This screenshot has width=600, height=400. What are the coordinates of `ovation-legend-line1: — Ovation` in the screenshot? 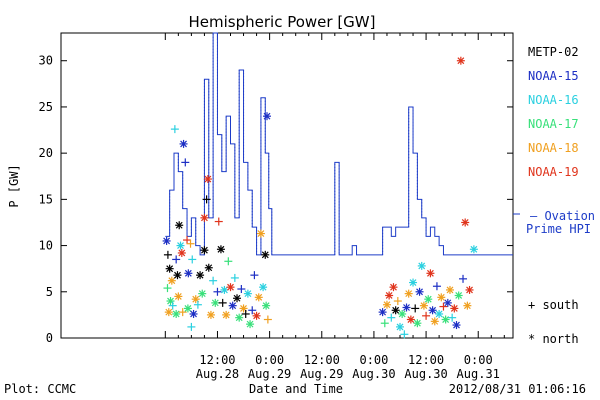 It's located at (562, 216).